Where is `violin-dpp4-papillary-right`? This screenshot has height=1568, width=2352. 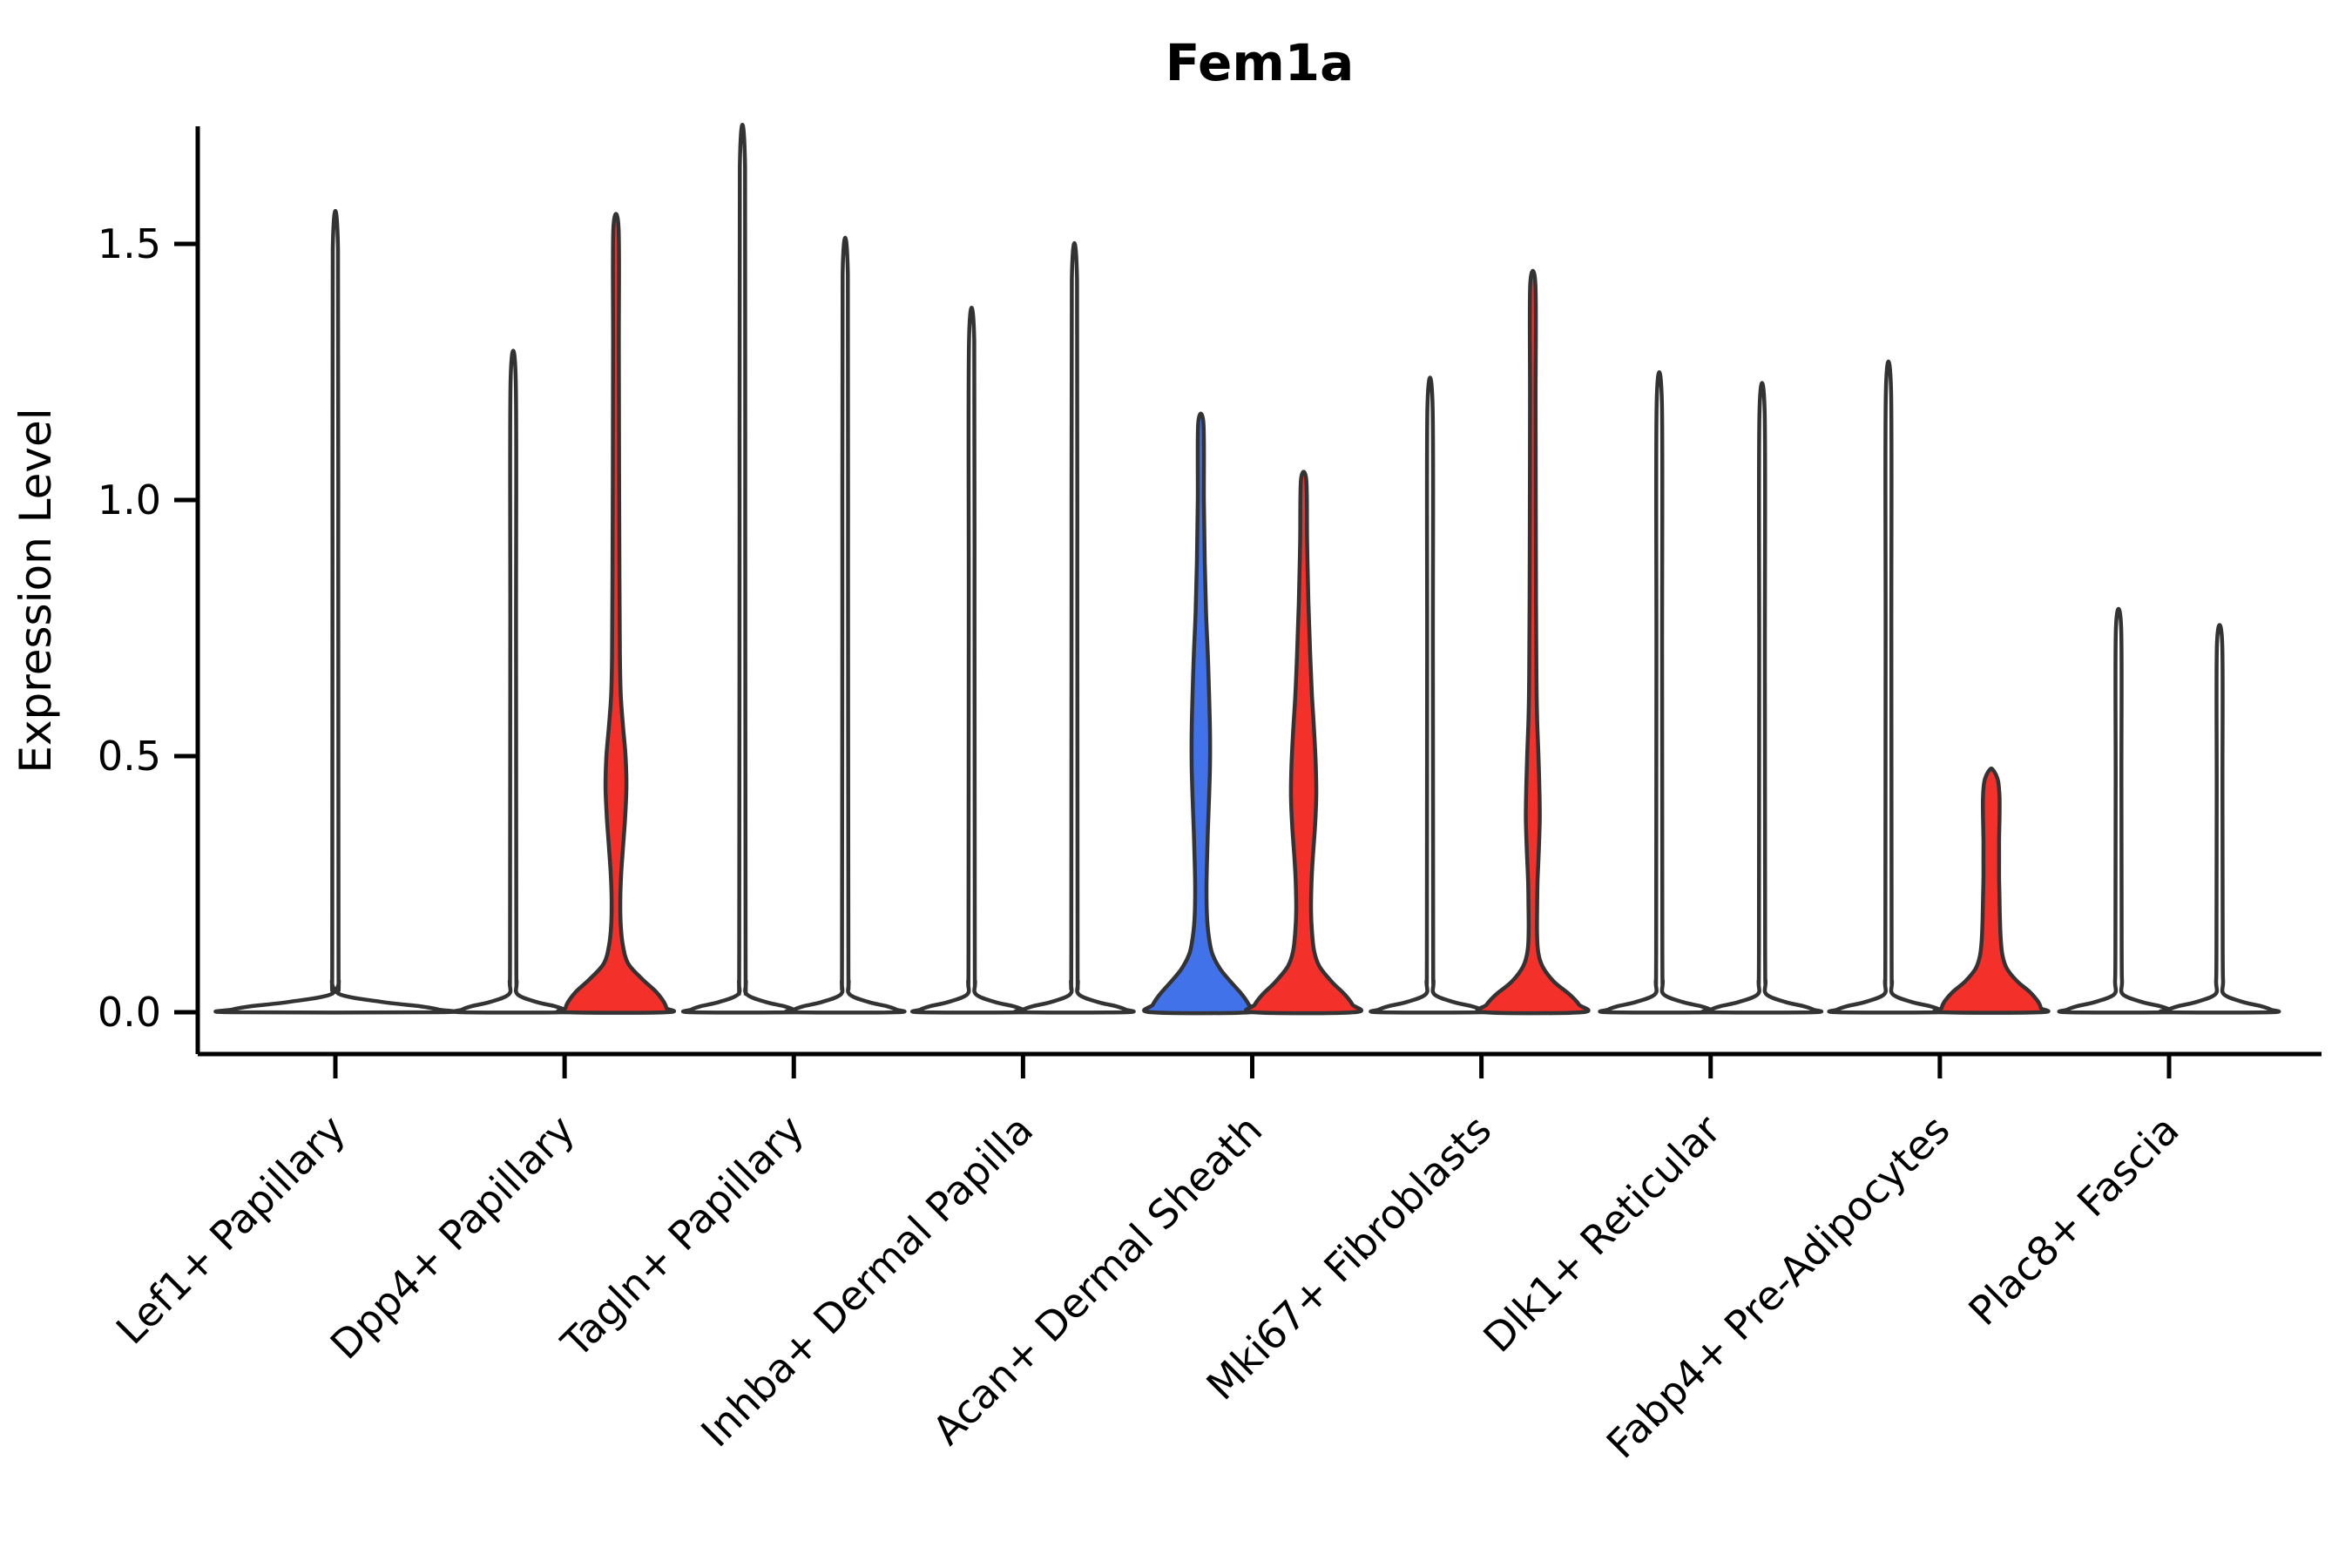 violin-dpp4-papillary-right is located at coordinates (616, 613).